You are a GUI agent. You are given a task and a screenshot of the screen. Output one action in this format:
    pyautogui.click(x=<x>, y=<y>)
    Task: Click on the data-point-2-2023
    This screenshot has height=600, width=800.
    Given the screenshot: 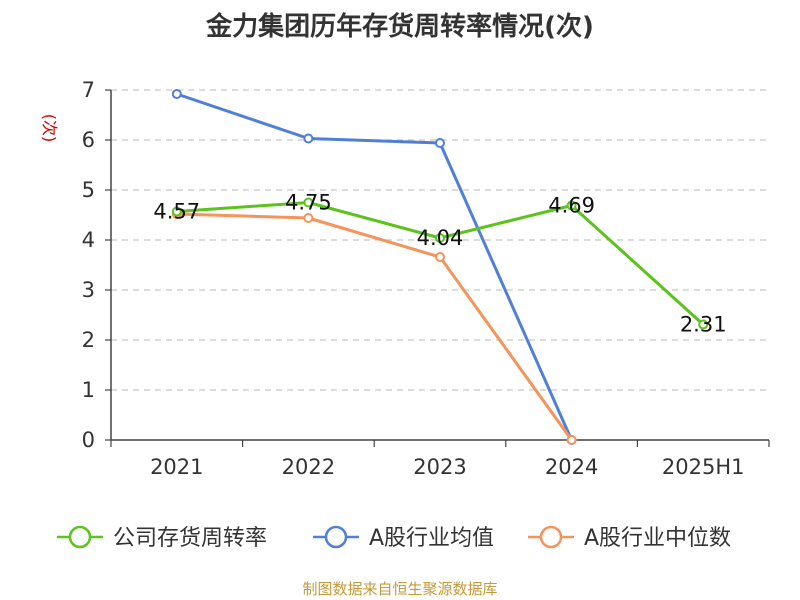 What is the action you would take?
    pyautogui.click(x=440, y=257)
    